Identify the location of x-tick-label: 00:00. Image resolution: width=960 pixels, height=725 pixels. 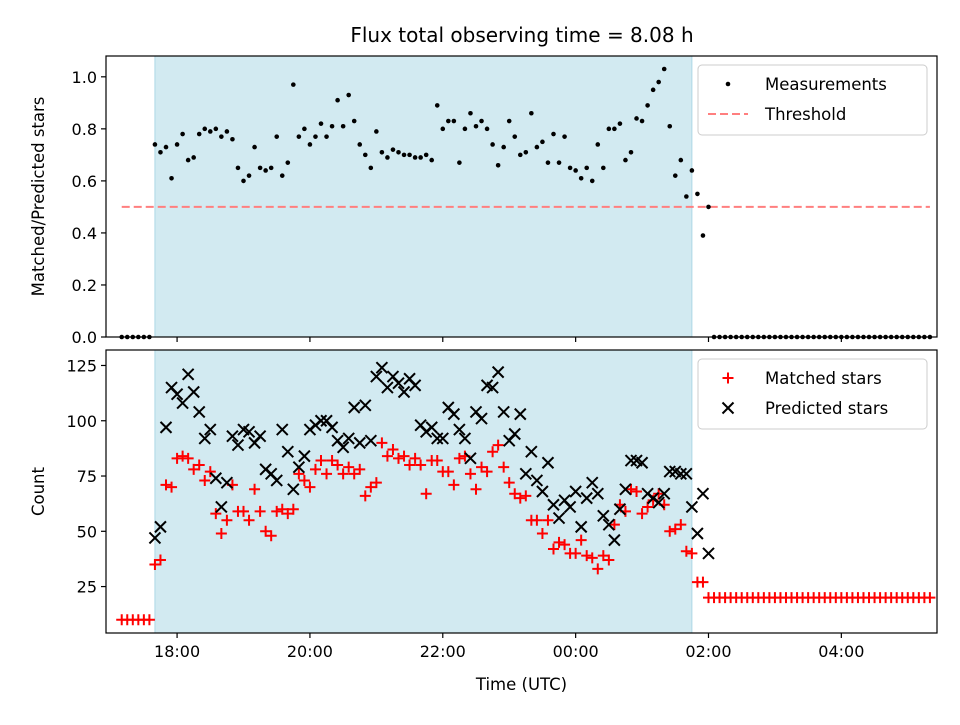
(576, 651).